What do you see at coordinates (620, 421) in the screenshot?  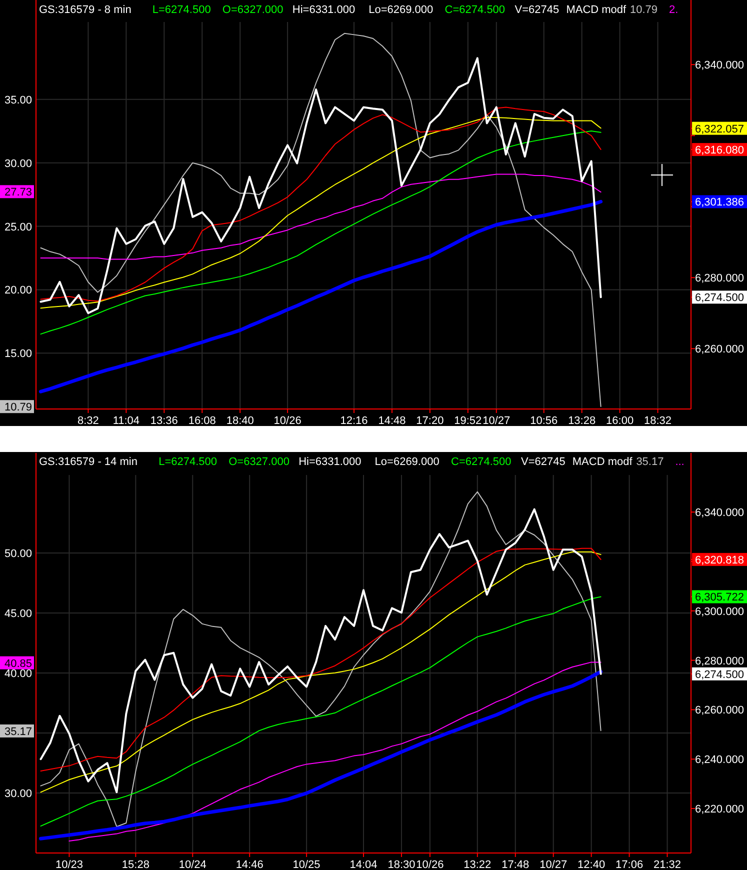 I see `x-tick-label: 16:00` at bounding box center [620, 421].